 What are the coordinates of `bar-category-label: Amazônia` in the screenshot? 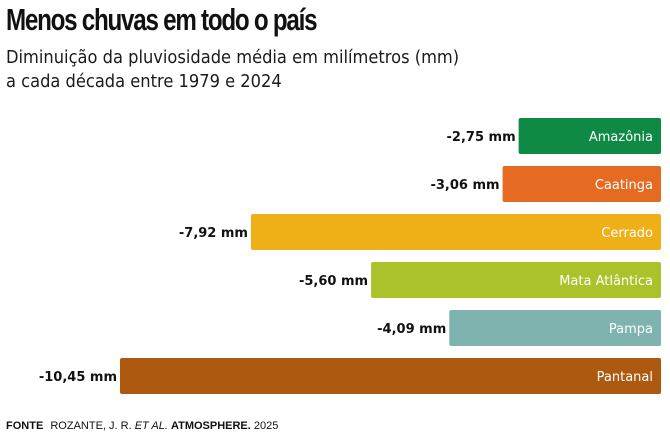 It's located at (621, 137).